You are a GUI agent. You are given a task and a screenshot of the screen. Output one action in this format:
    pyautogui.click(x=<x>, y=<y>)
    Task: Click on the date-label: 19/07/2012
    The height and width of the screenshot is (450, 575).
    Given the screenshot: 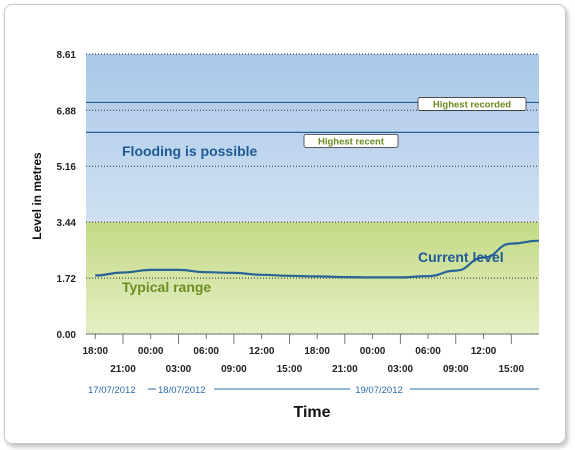 What is the action you would take?
    pyautogui.click(x=379, y=390)
    